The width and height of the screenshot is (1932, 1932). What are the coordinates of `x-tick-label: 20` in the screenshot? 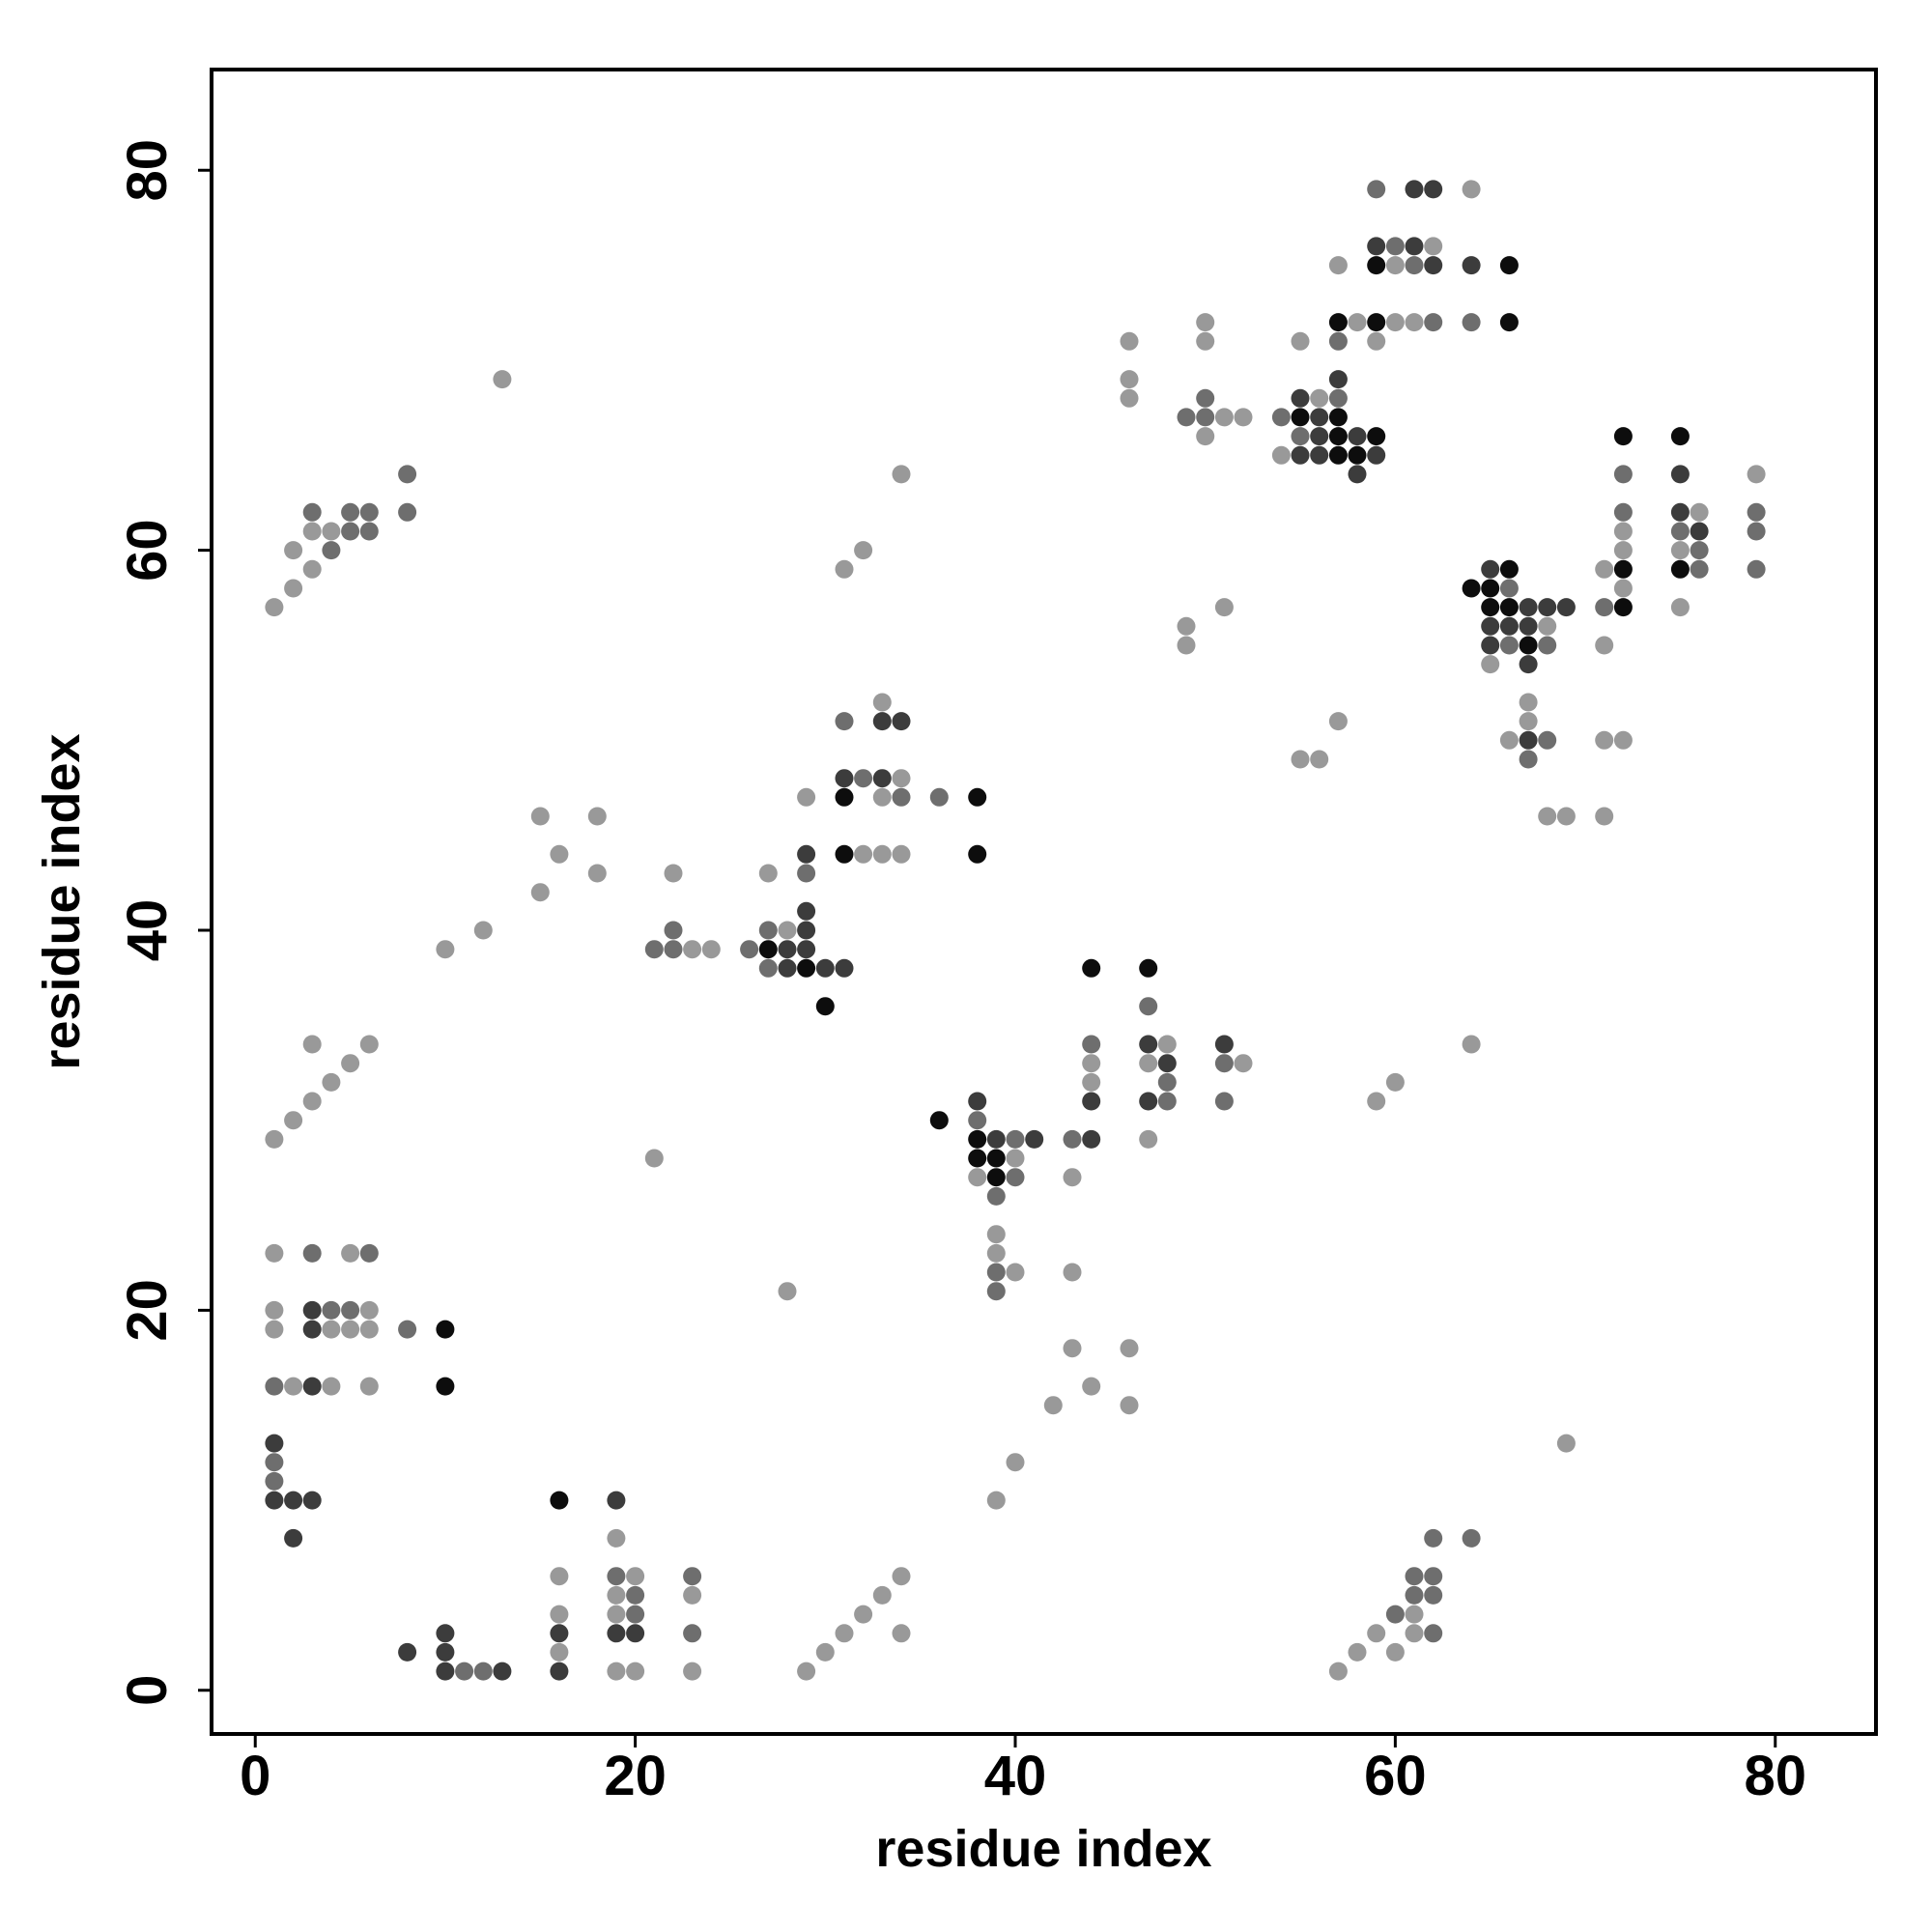 It's located at (635, 1776).